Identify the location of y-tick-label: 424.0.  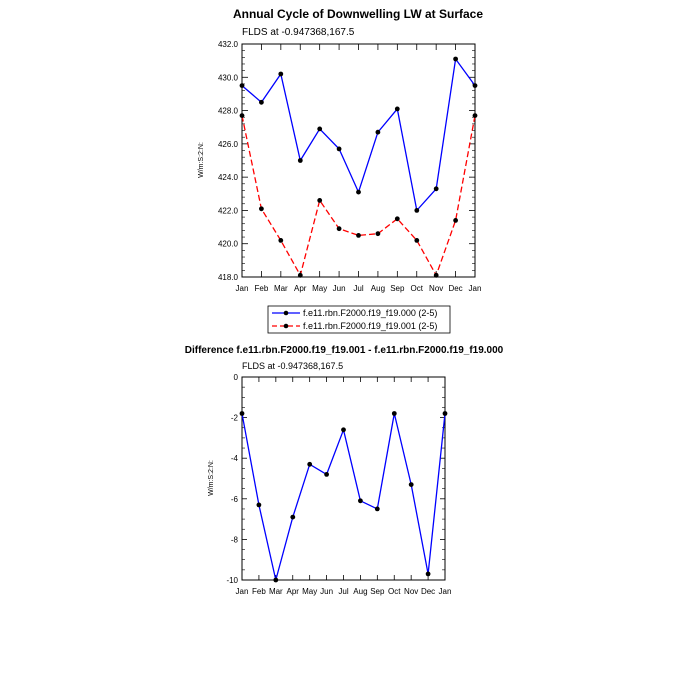
(228, 177).